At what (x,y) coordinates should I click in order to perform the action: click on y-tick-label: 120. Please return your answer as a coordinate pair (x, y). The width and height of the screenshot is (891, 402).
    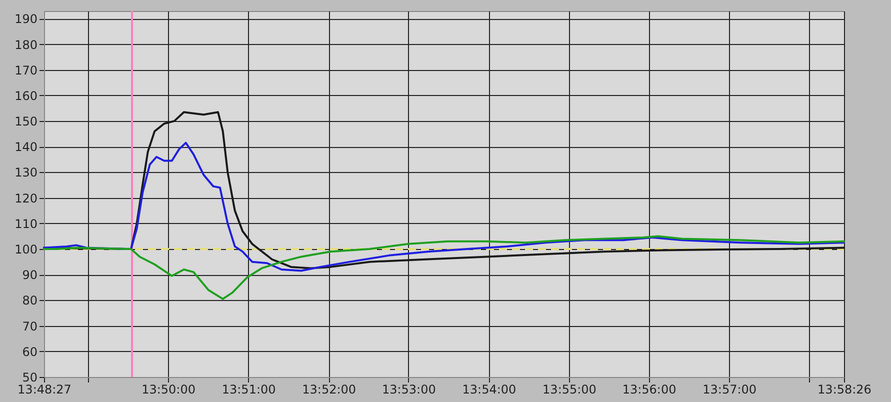
    Looking at the image, I should click on (26, 198).